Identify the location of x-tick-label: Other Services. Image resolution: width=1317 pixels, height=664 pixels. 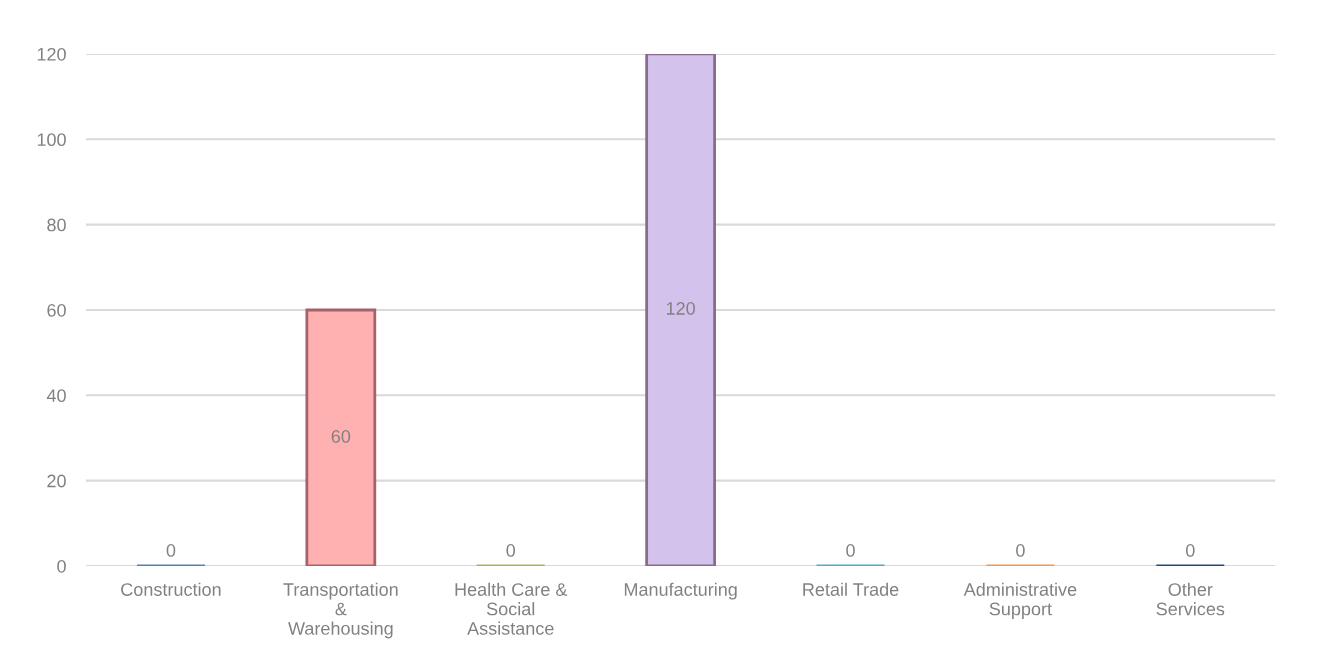
(1190, 599).